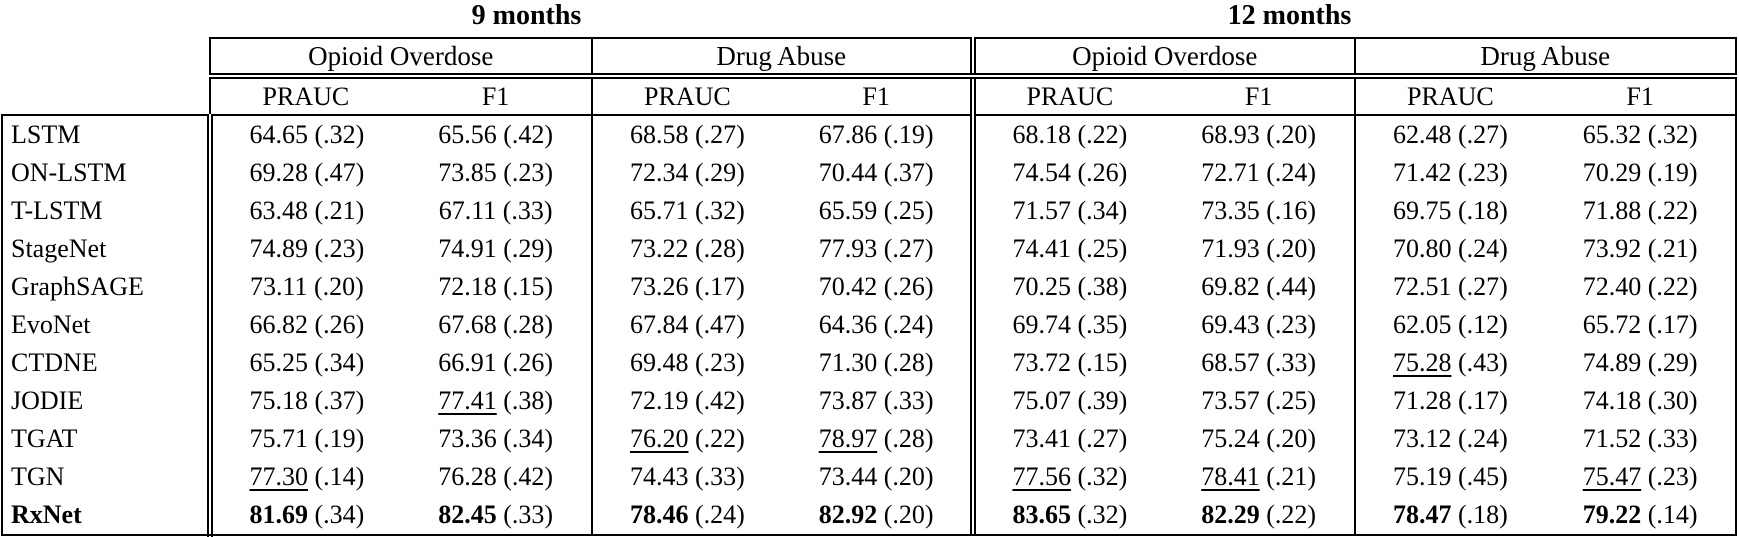  I want to click on metric-header-f1: F1, so click(877, 96).